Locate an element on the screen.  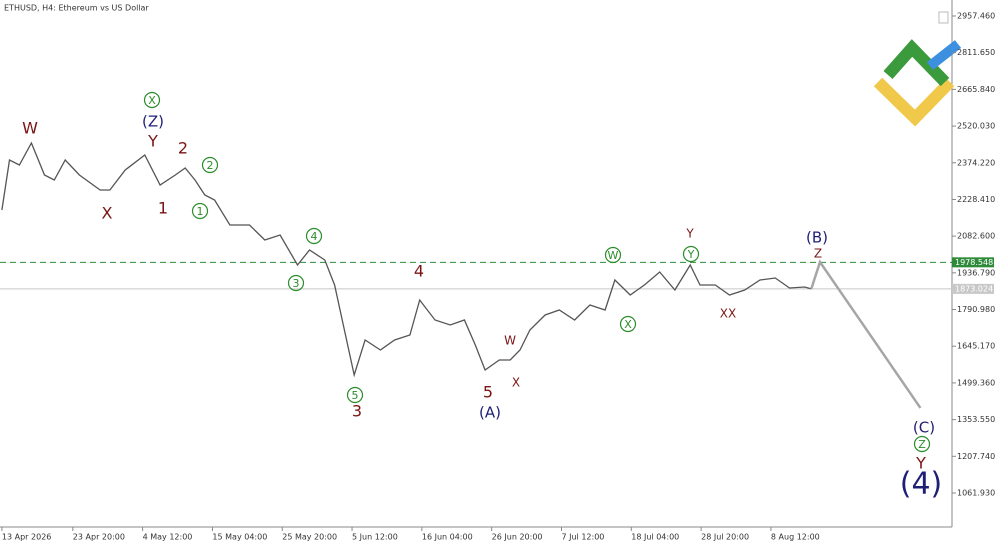
wave-label: (B) is located at coordinates (817, 238).